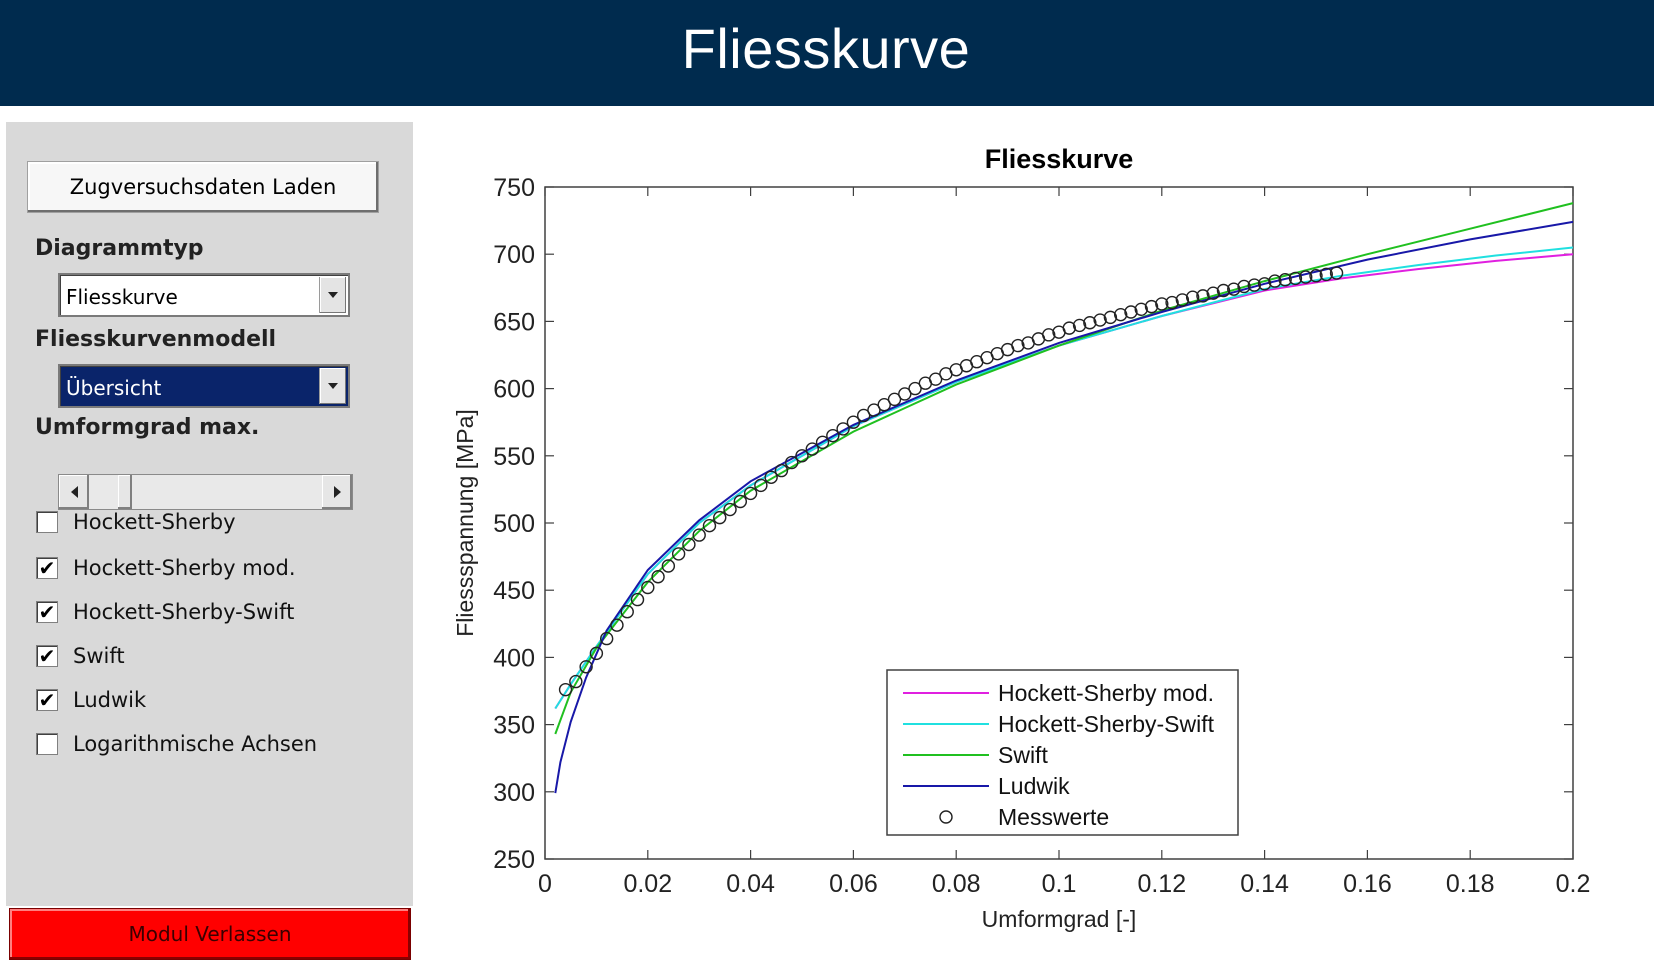 The width and height of the screenshot is (1654, 969). I want to click on x-tick-label: 0.12, so click(1161, 884).